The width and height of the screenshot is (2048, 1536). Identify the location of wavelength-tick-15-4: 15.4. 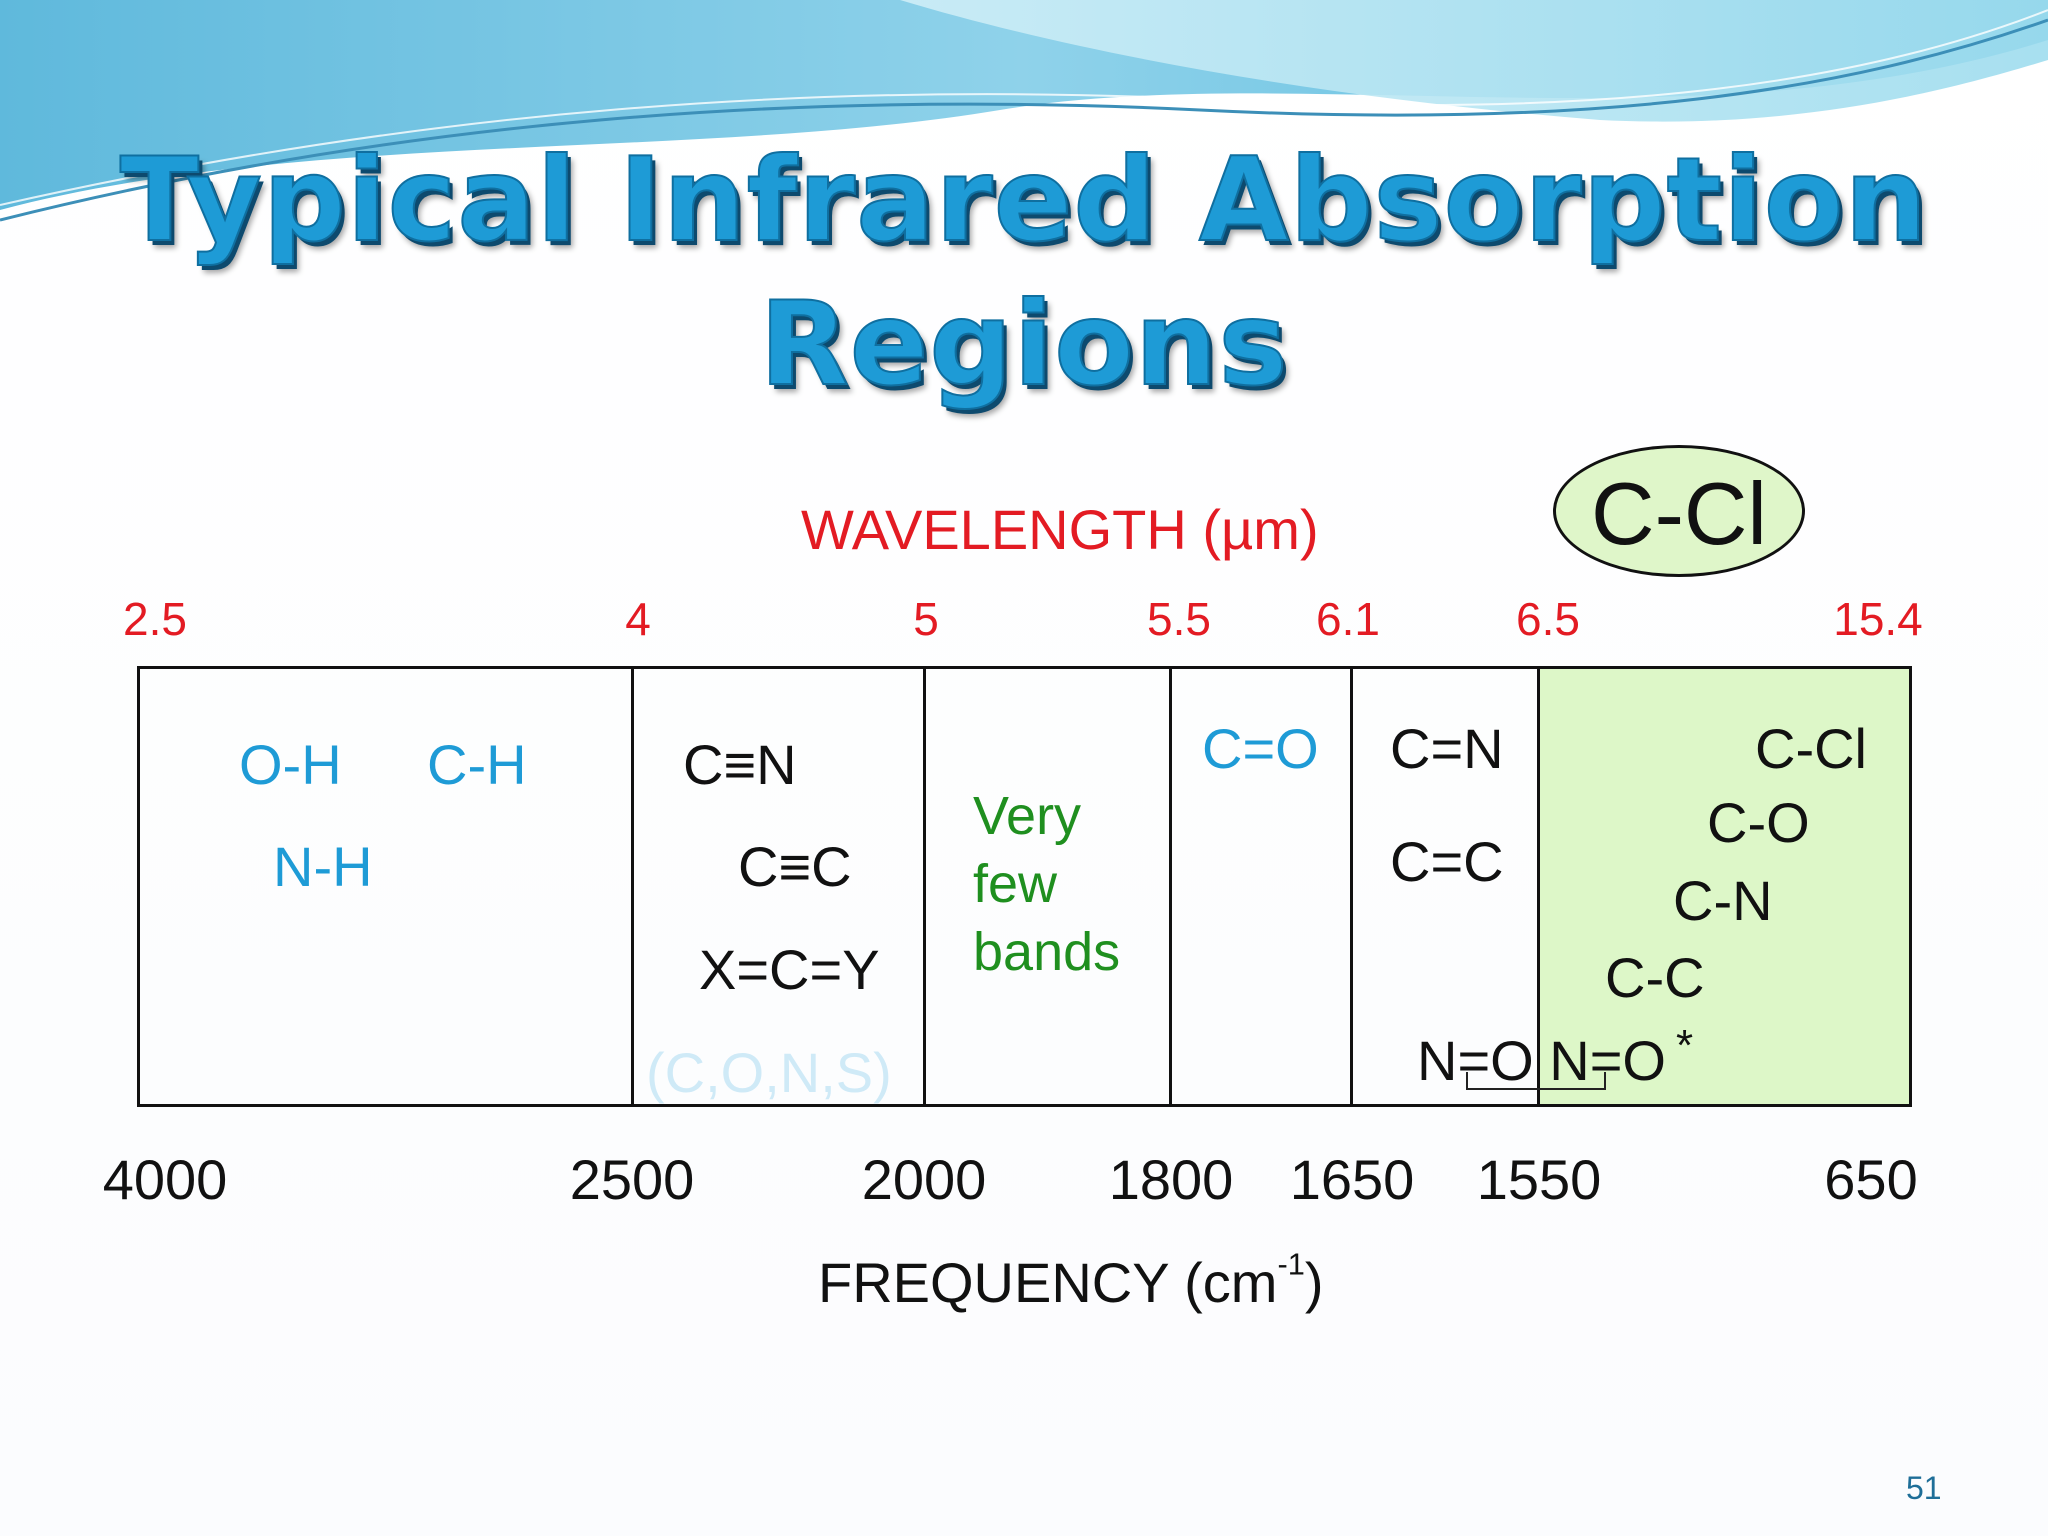
(1878, 619).